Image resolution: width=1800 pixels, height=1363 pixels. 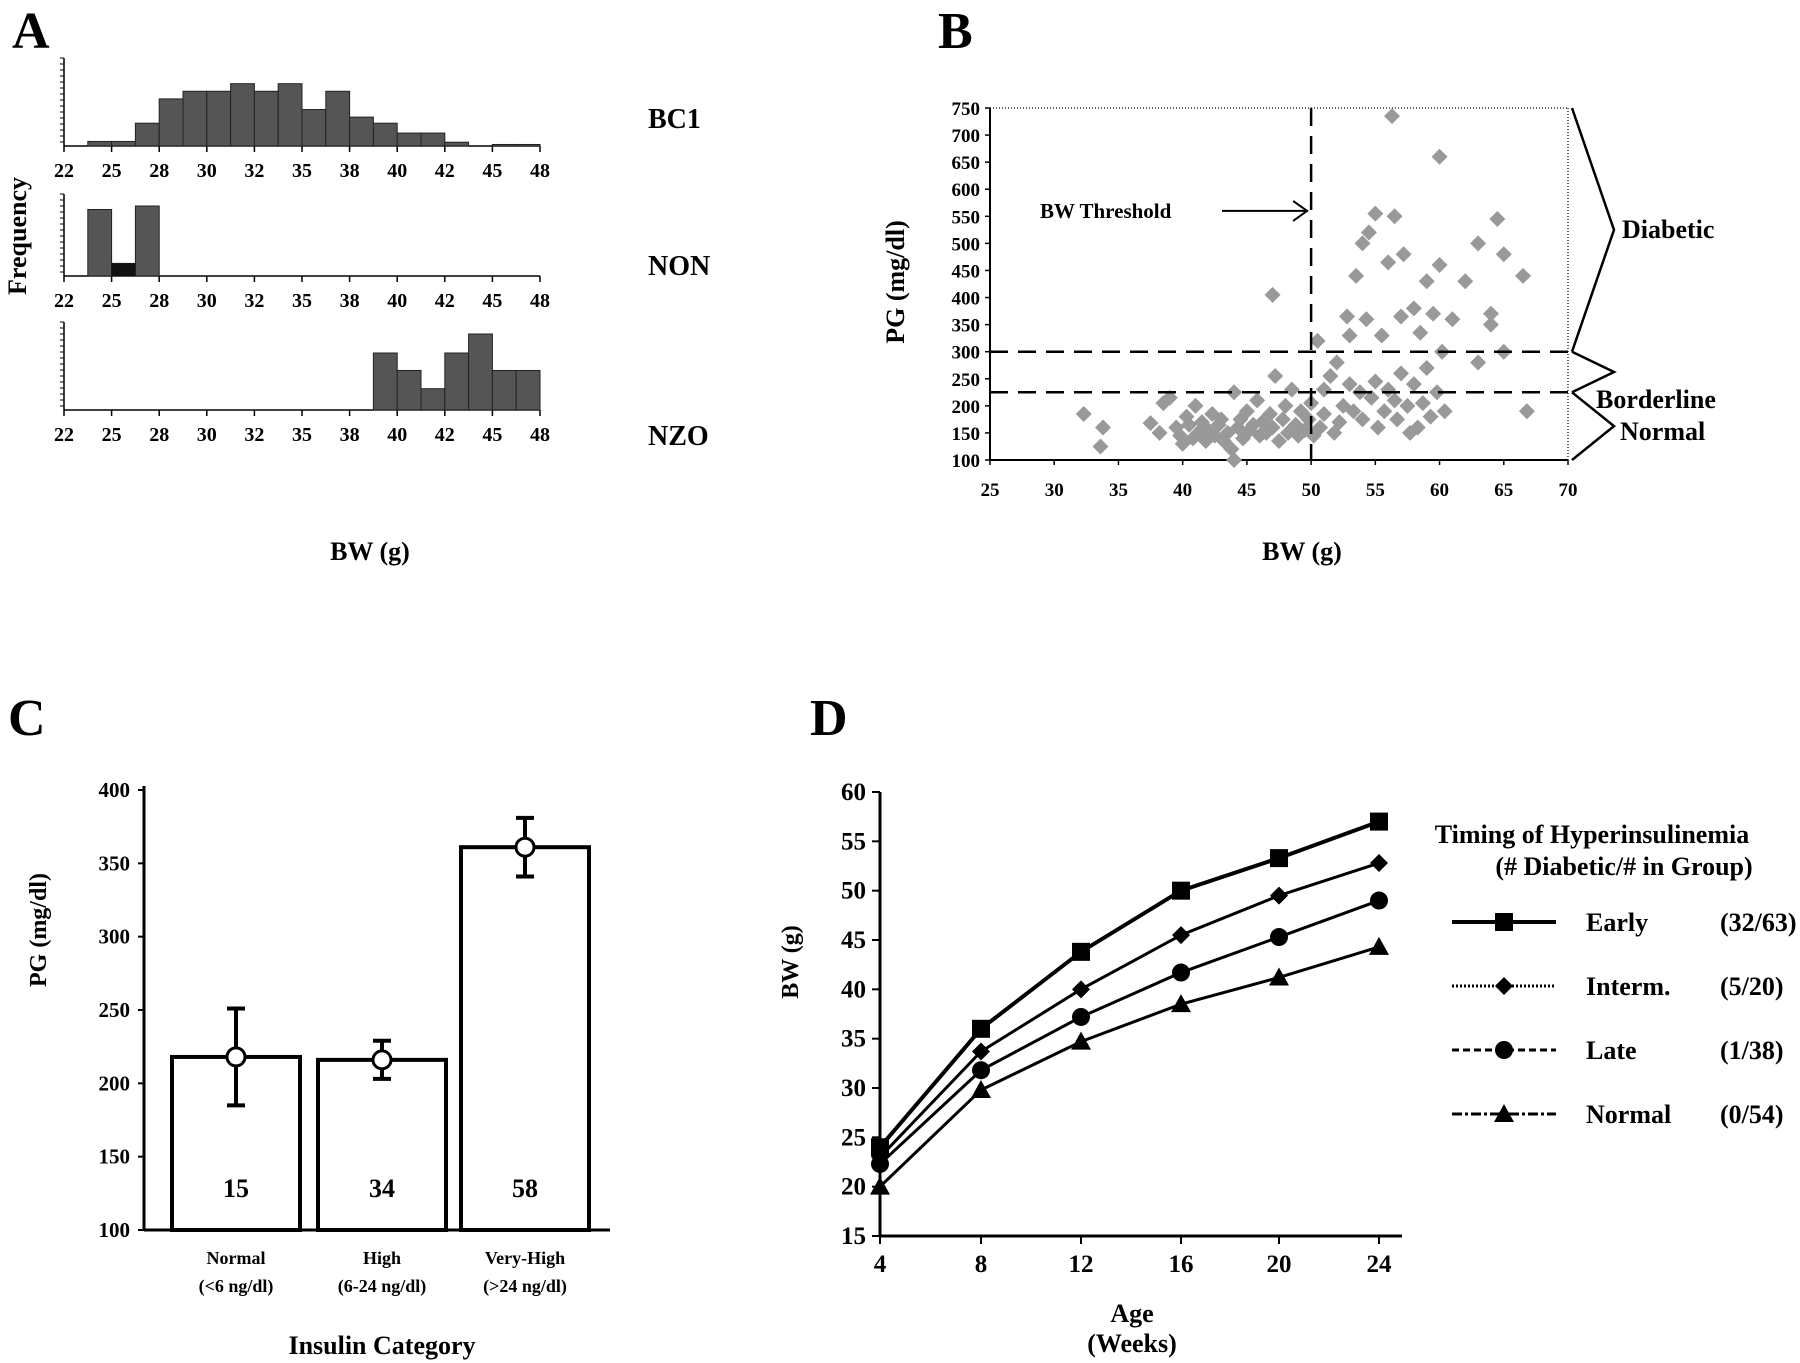 What do you see at coordinates (207, 171) in the screenshot?
I see `histogram-x-tick-label: 30` at bounding box center [207, 171].